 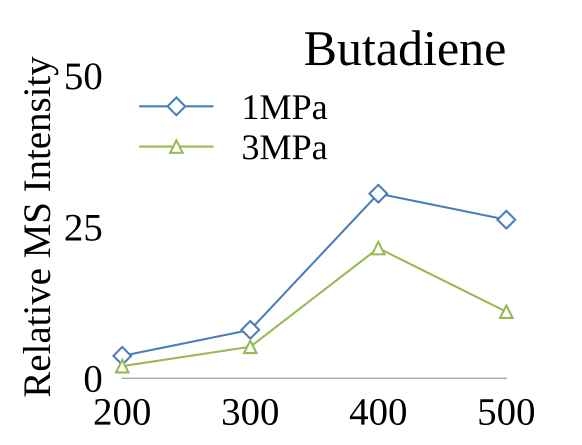 I want to click on x-tick-label: 200, so click(x=122, y=412).